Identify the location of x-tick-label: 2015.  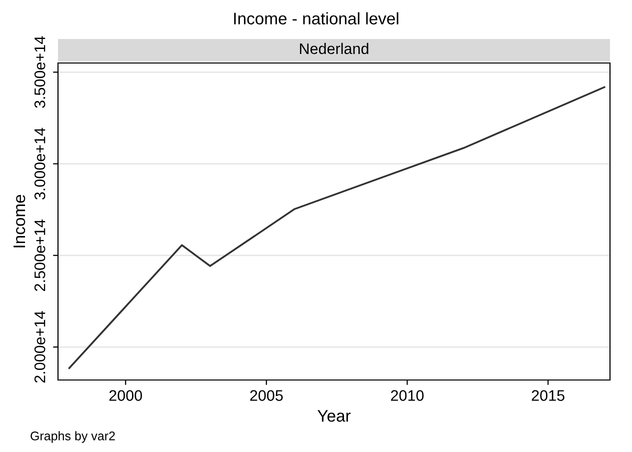
(548, 395).